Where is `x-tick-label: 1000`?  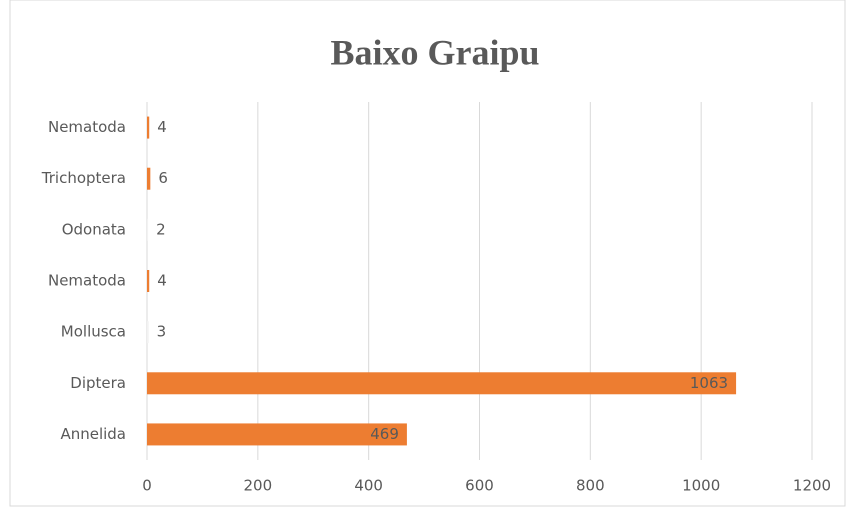
x-tick-label: 1000 is located at coordinates (701, 486).